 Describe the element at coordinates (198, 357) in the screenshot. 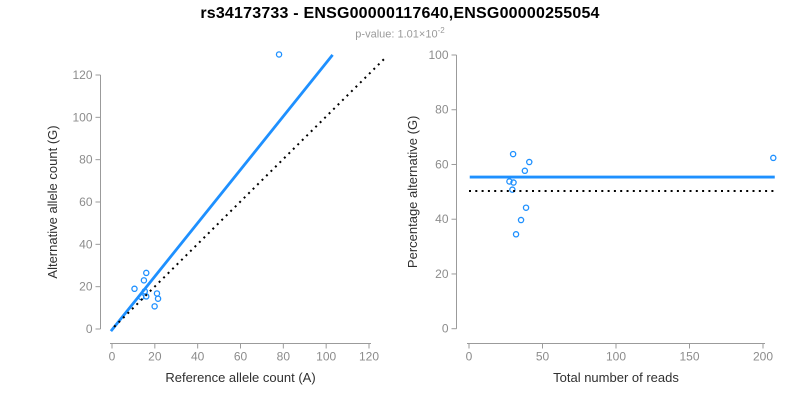

I see `x-tick-label: 40` at that location.